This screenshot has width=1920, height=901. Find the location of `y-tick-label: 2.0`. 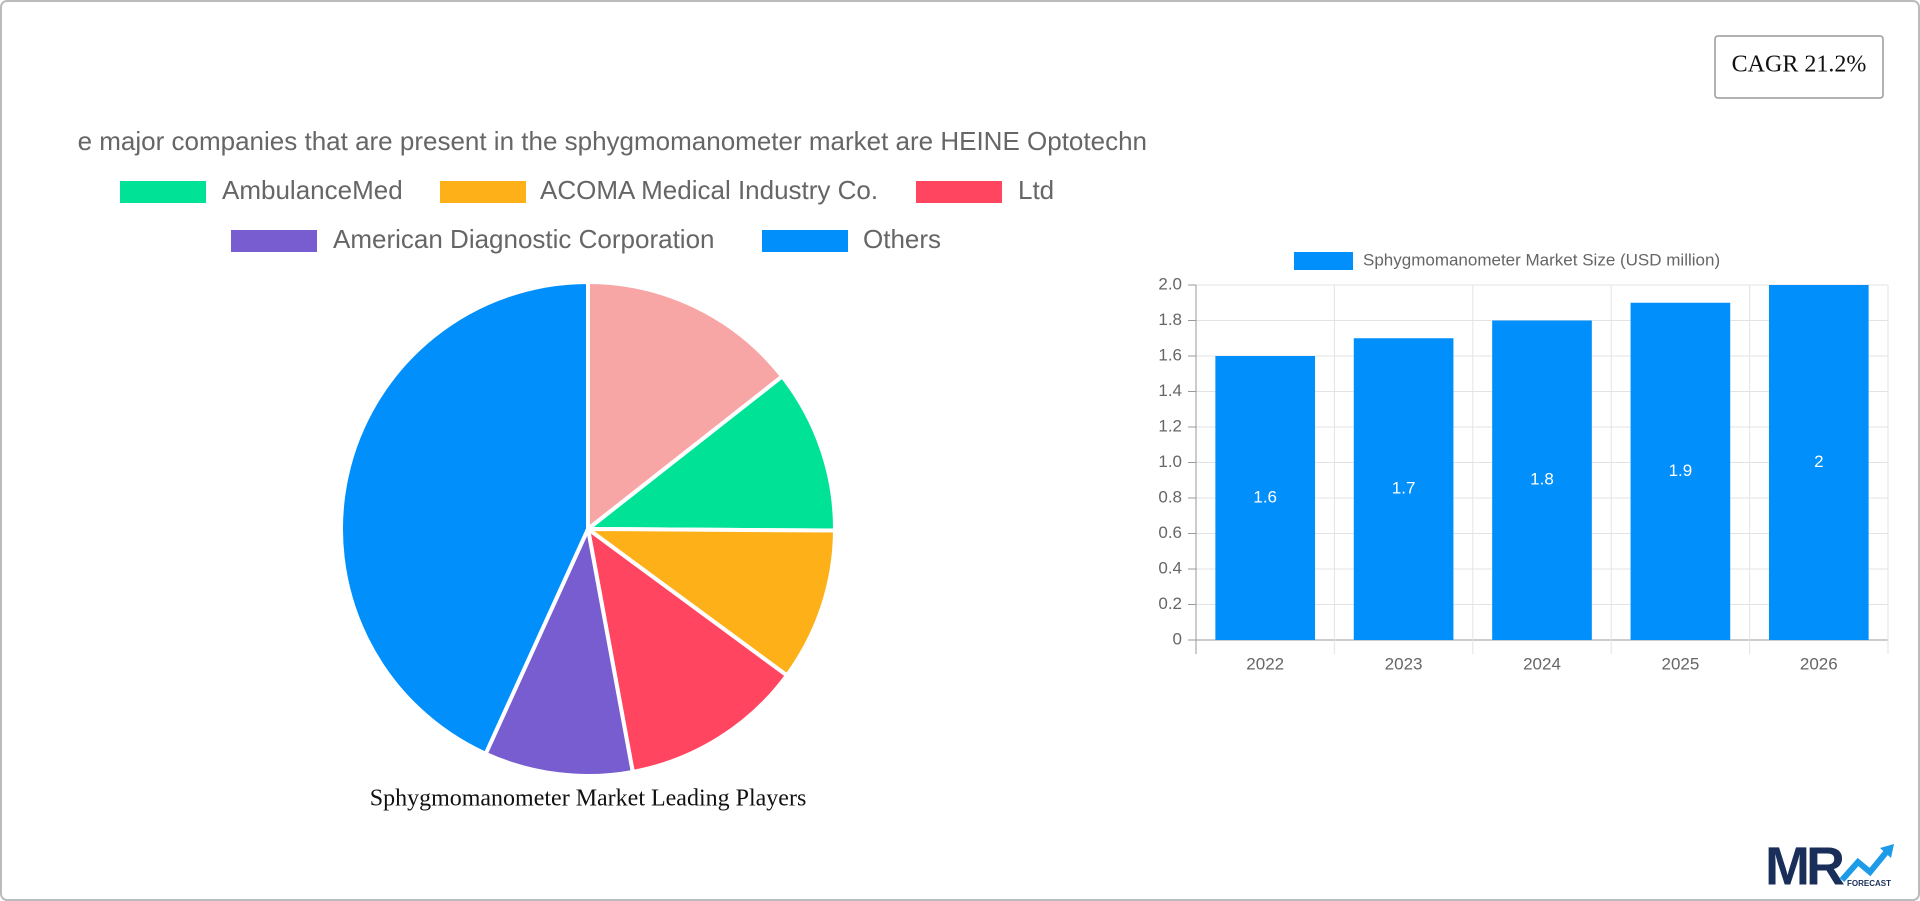

y-tick-label: 2.0 is located at coordinates (1170, 283).